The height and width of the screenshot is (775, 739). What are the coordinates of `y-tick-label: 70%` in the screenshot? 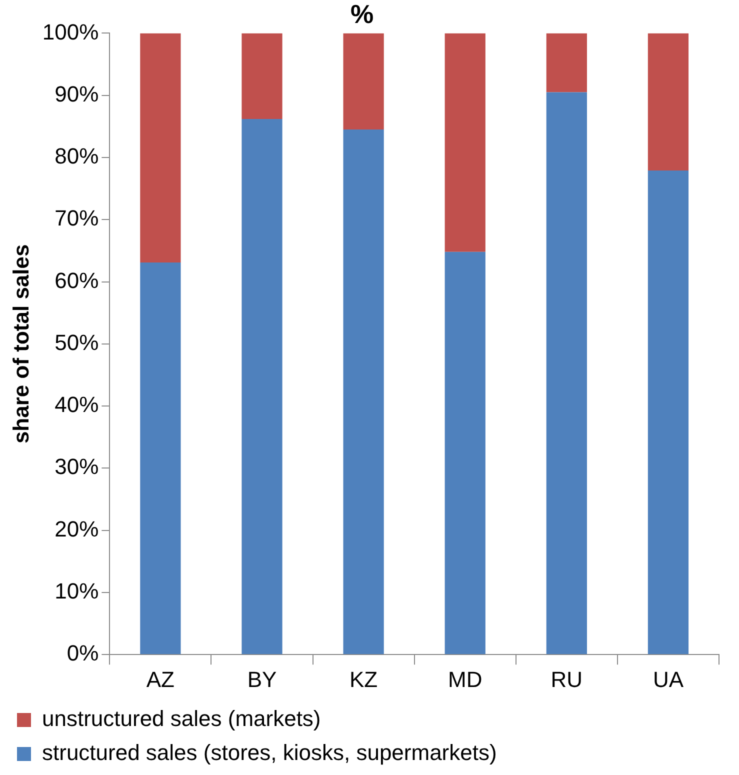 It's located at (76, 218).